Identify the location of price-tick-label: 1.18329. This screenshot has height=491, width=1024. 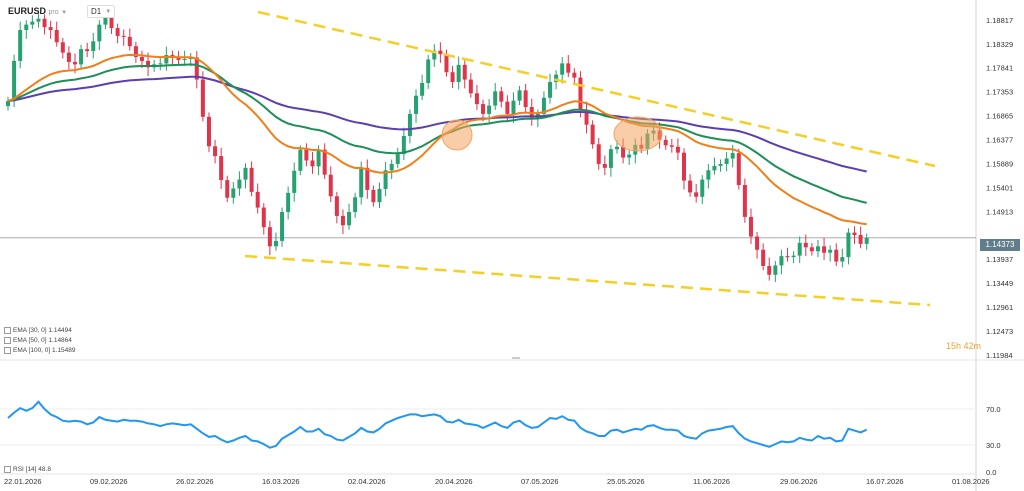
(999, 44).